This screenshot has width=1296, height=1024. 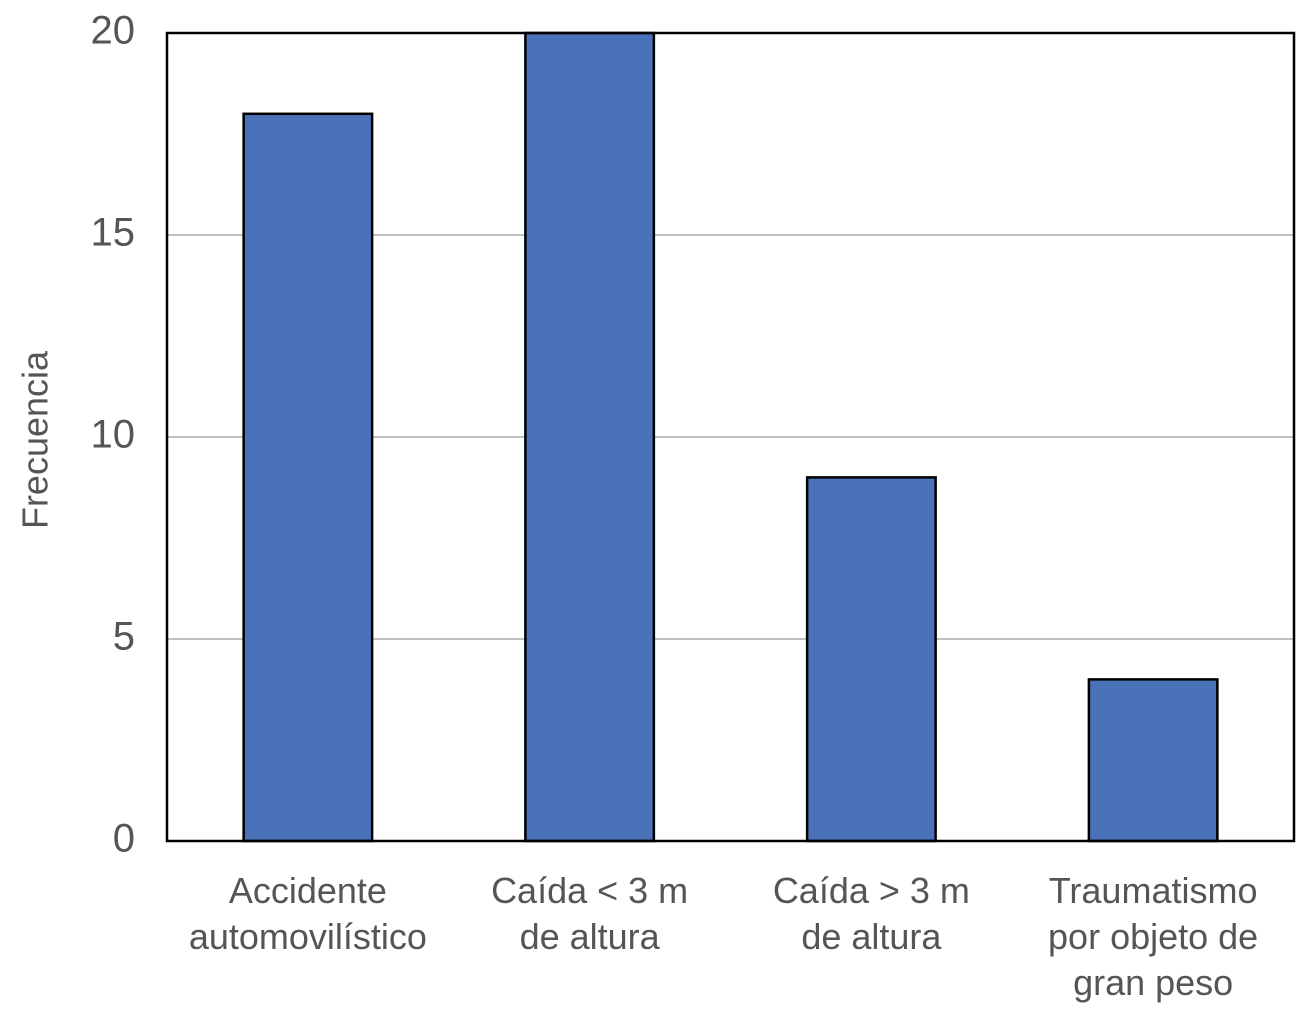 What do you see at coordinates (1153, 936) in the screenshot?
I see `x-tick-label: Traumatismo por objeto de gran peso` at bounding box center [1153, 936].